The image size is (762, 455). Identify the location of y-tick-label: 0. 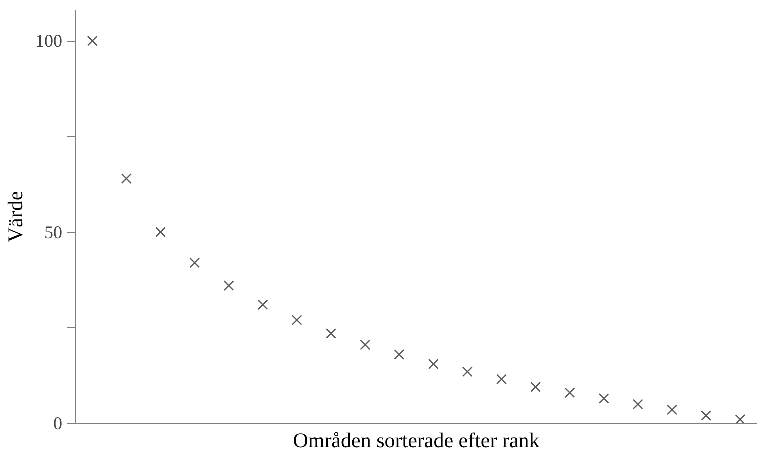
(58, 424).